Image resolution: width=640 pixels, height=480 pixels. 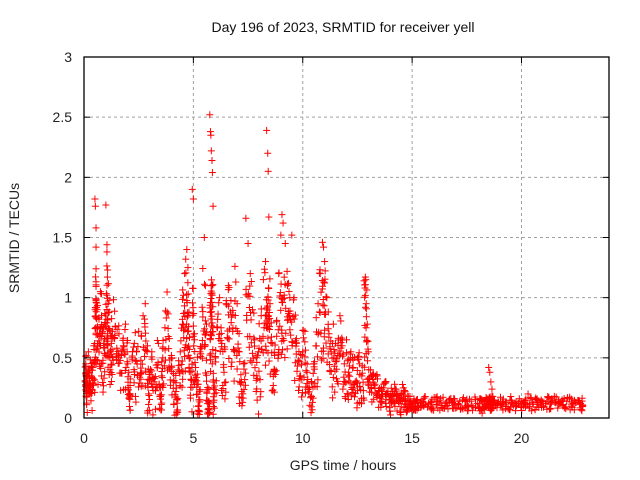 What do you see at coordinates (68, 418) in the screenshot?
I see `y-tick-label: 0` at bounding box center [68, 418].